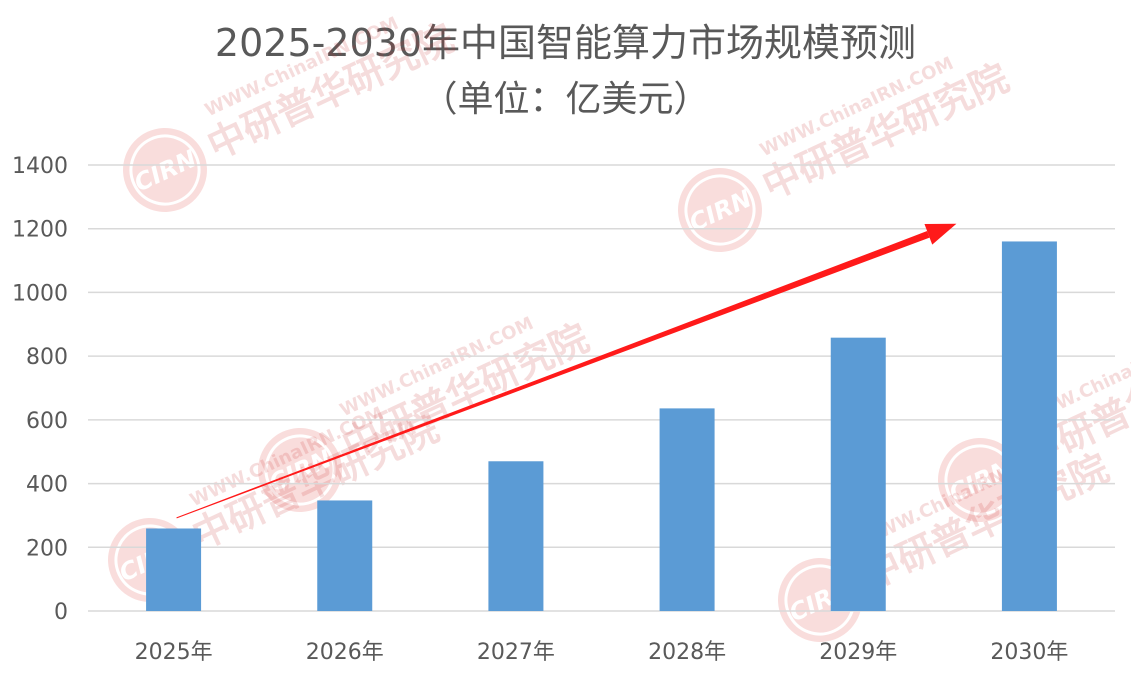 This screenshot has height=677, width=1131. I want to click on x-tick-label: 2030年, so click(1029, 652).